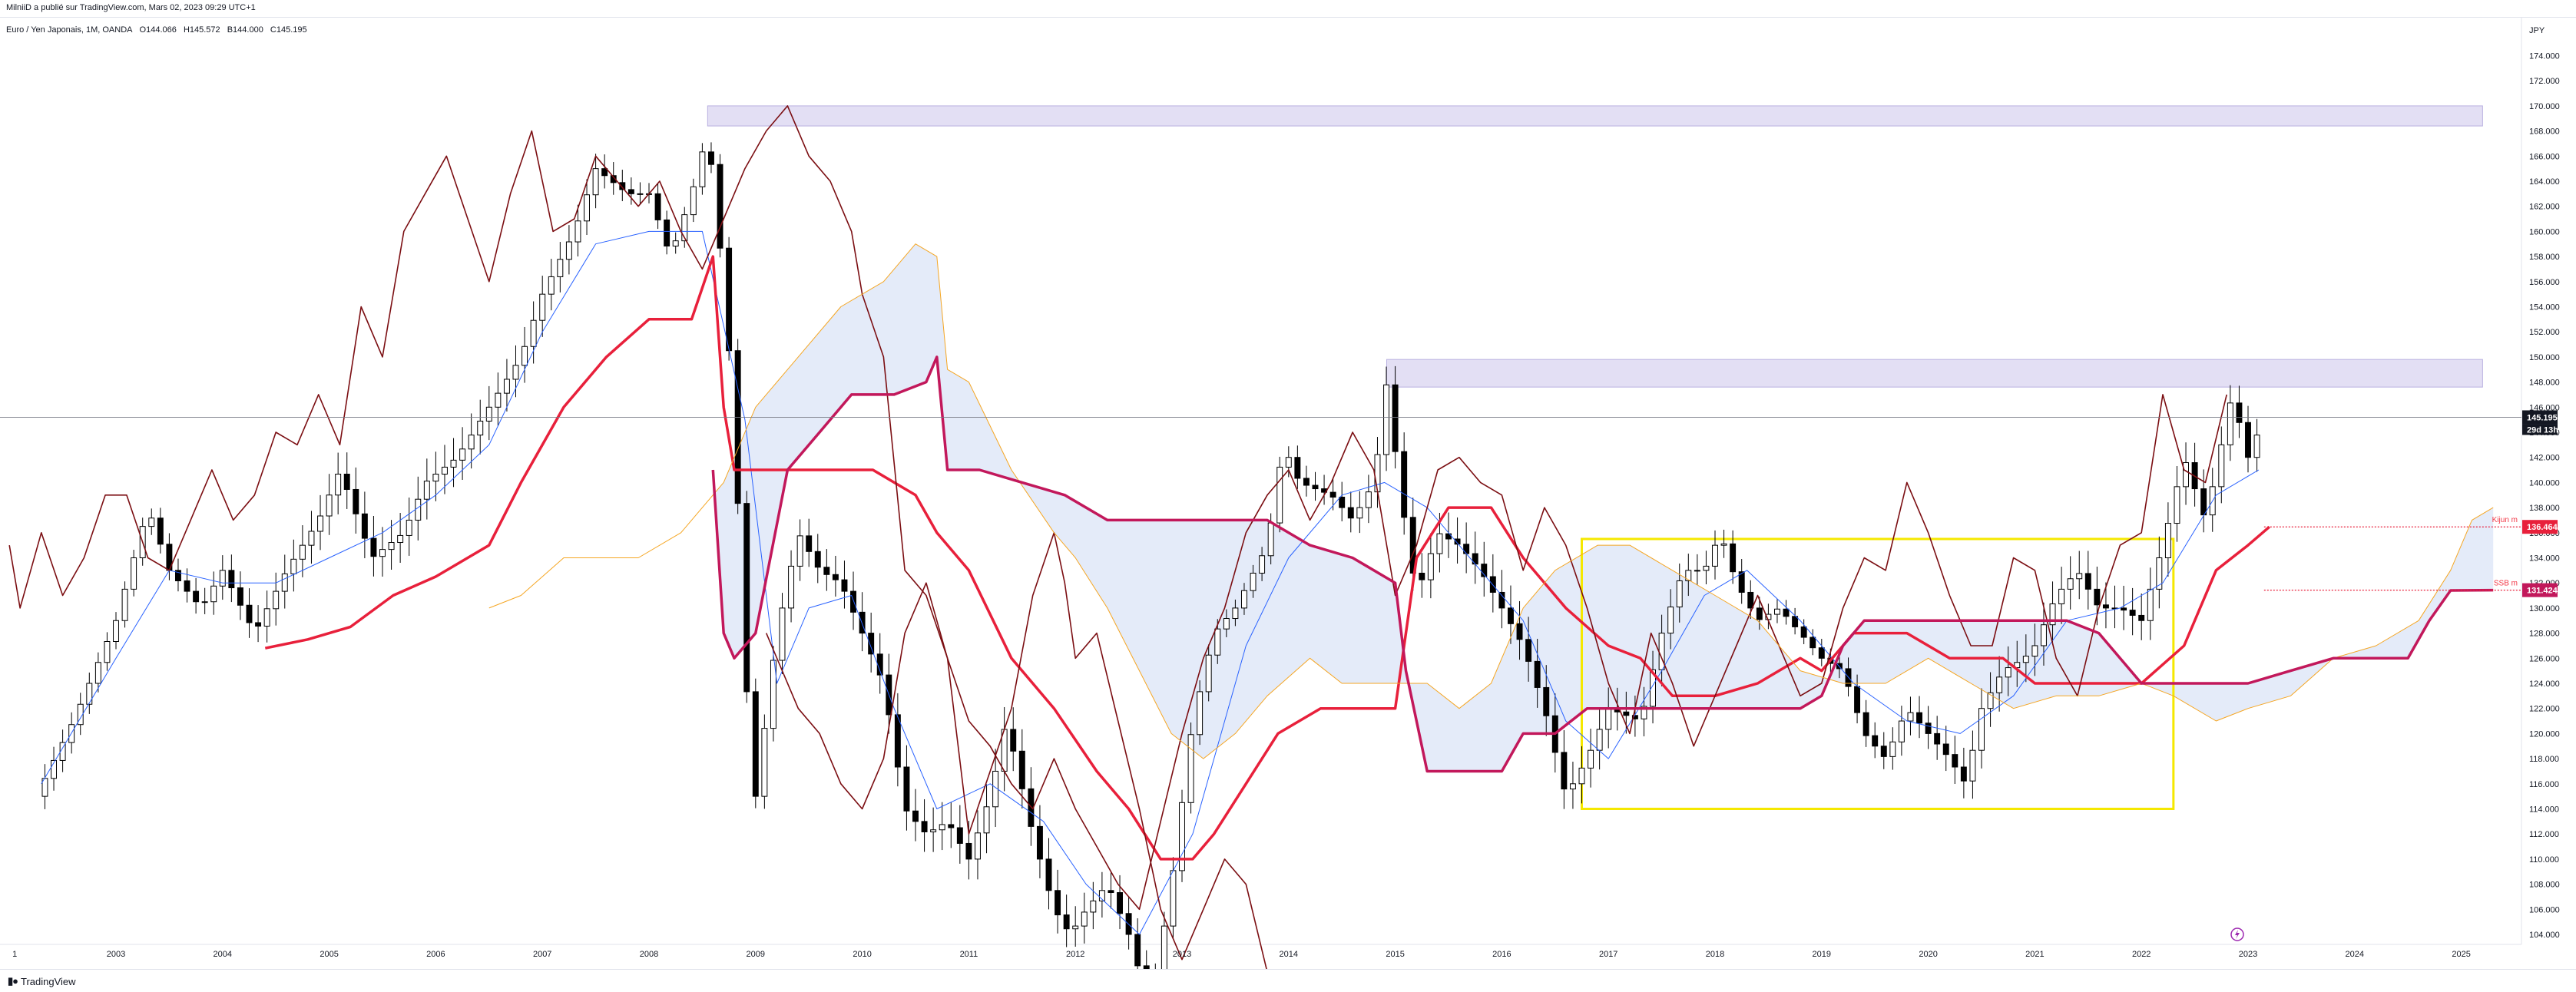  I want to click on time-tick-label: 2016, so click(1502, 955).